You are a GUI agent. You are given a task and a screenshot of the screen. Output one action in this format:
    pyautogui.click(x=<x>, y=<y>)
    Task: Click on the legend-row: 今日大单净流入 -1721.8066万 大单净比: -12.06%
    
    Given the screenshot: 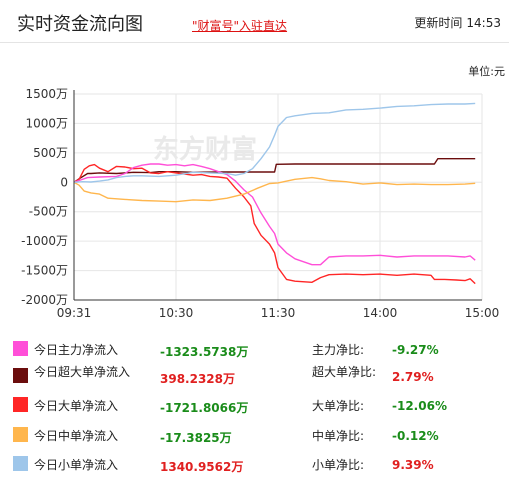 What is the action you would take?
    pyautogui.click(x=254, y=405)
    